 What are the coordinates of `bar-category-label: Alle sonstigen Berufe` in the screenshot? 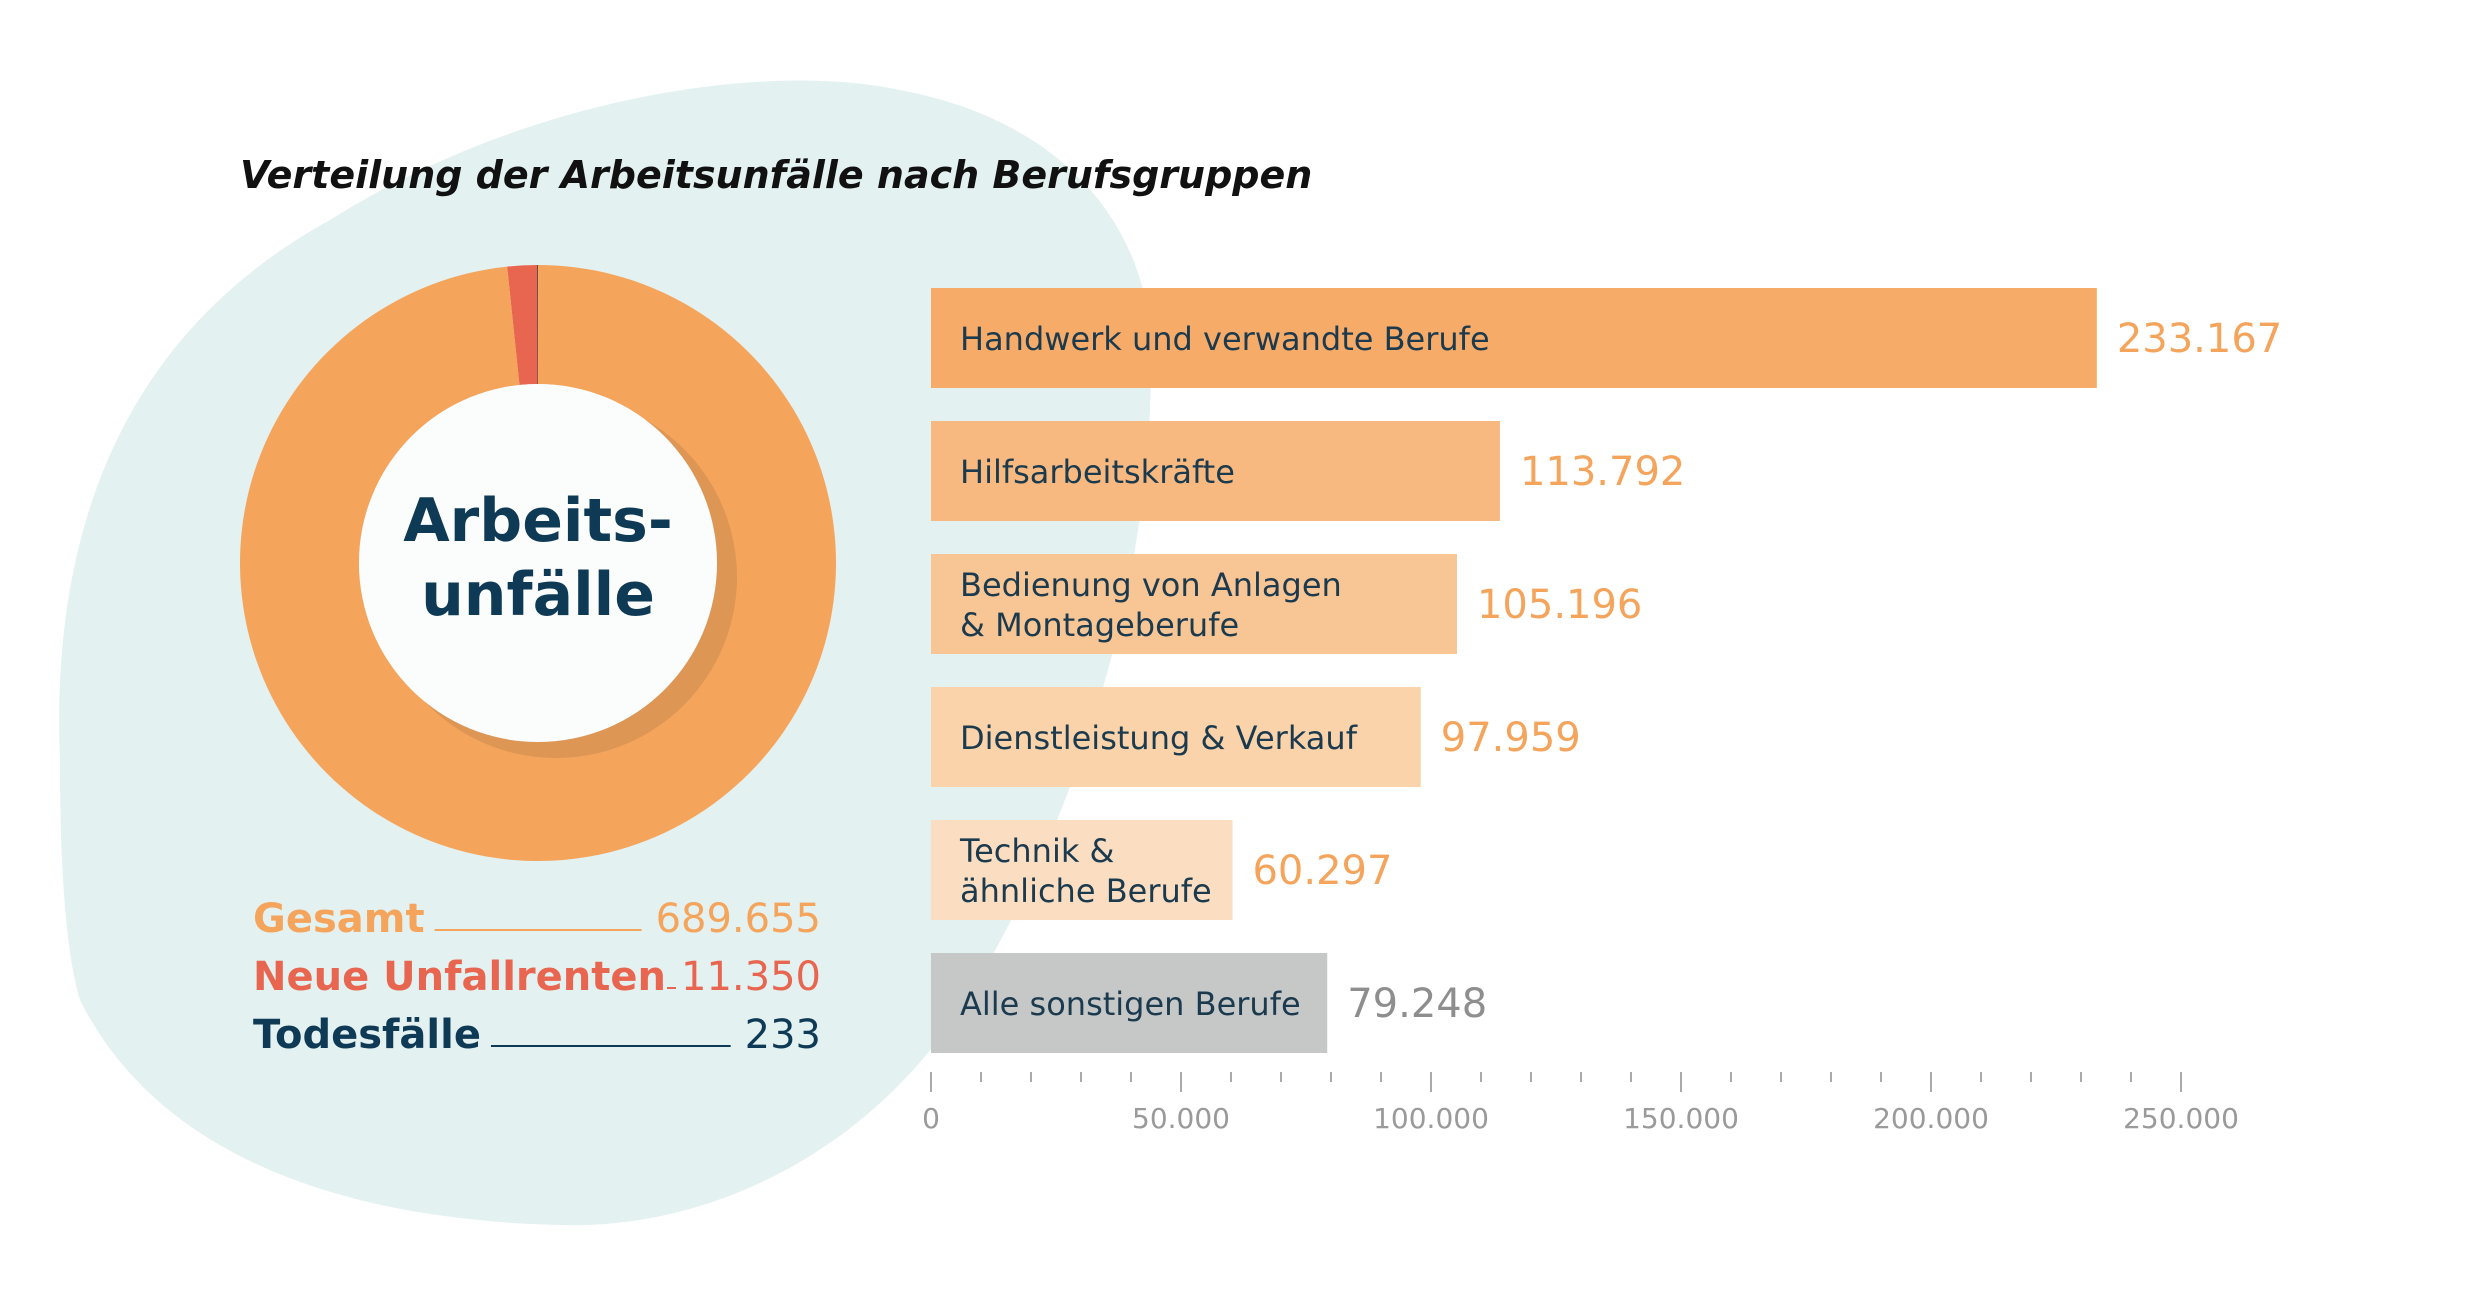 It's located at (1130, 1004).